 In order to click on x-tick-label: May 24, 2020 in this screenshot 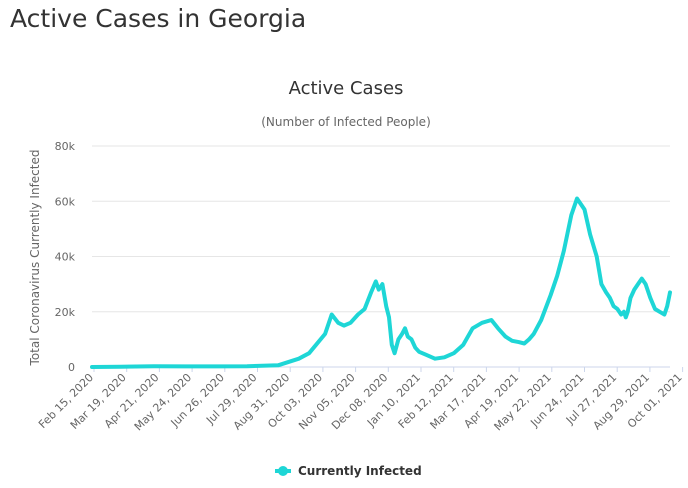, I will do `click(163, 402)`.